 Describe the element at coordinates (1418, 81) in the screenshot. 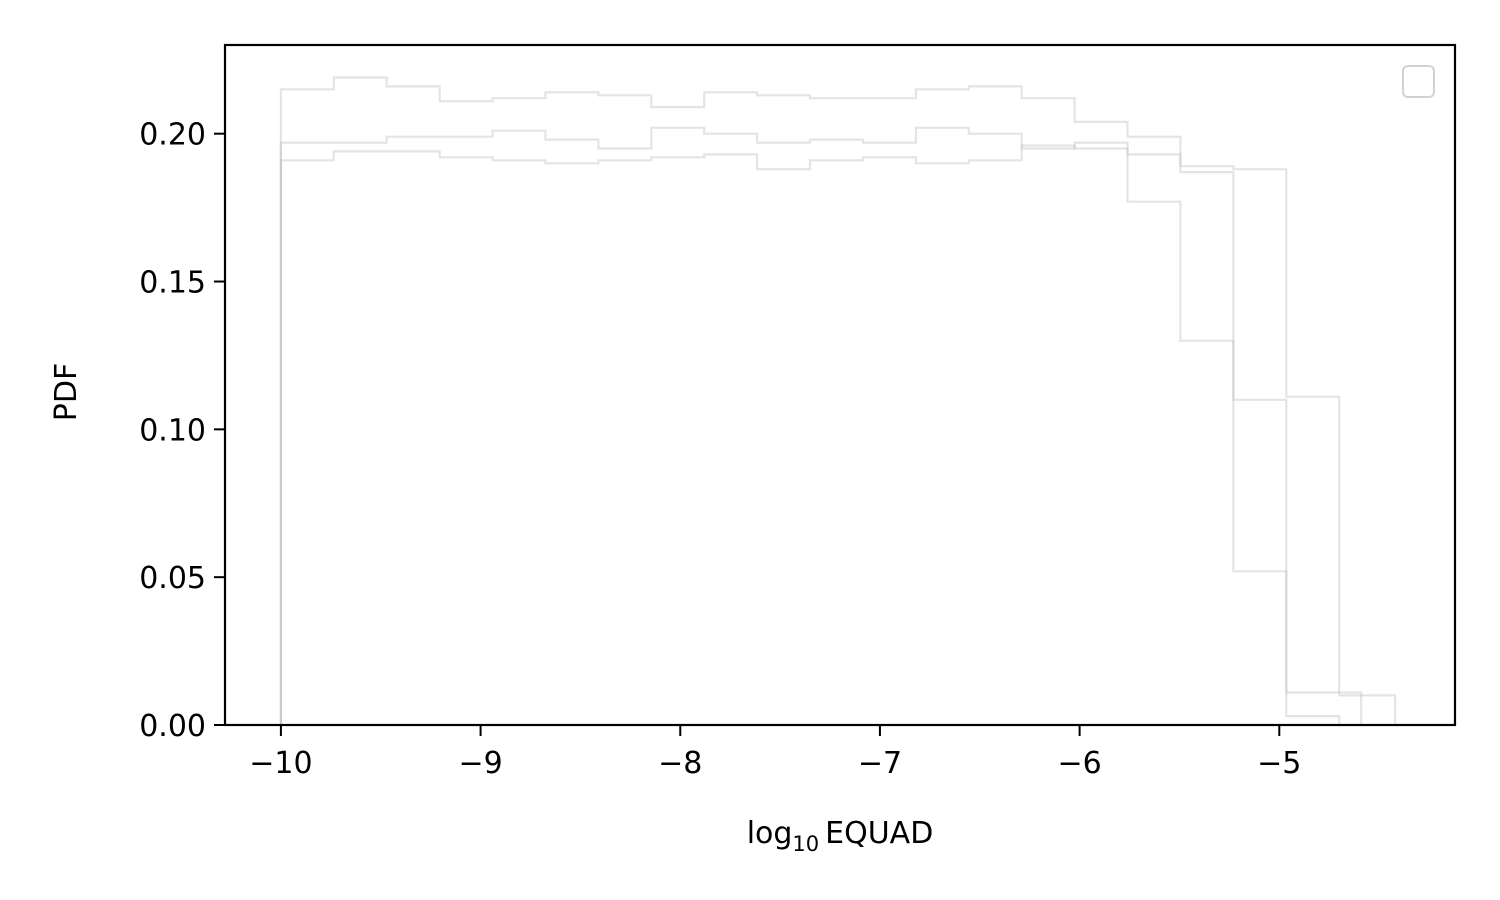

I see `legend-box` at that location.